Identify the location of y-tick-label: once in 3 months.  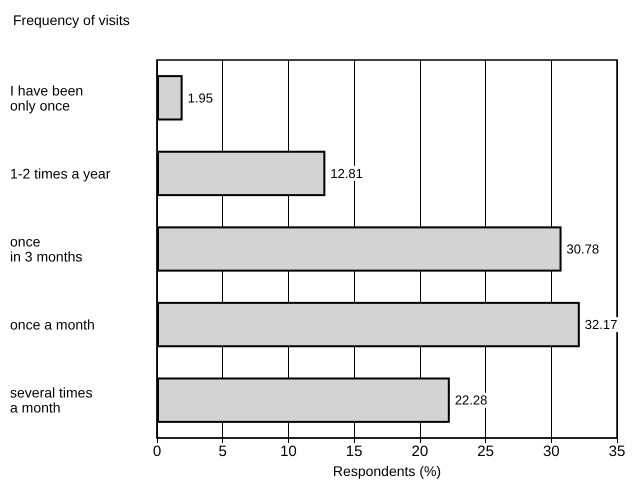
(46, 249).